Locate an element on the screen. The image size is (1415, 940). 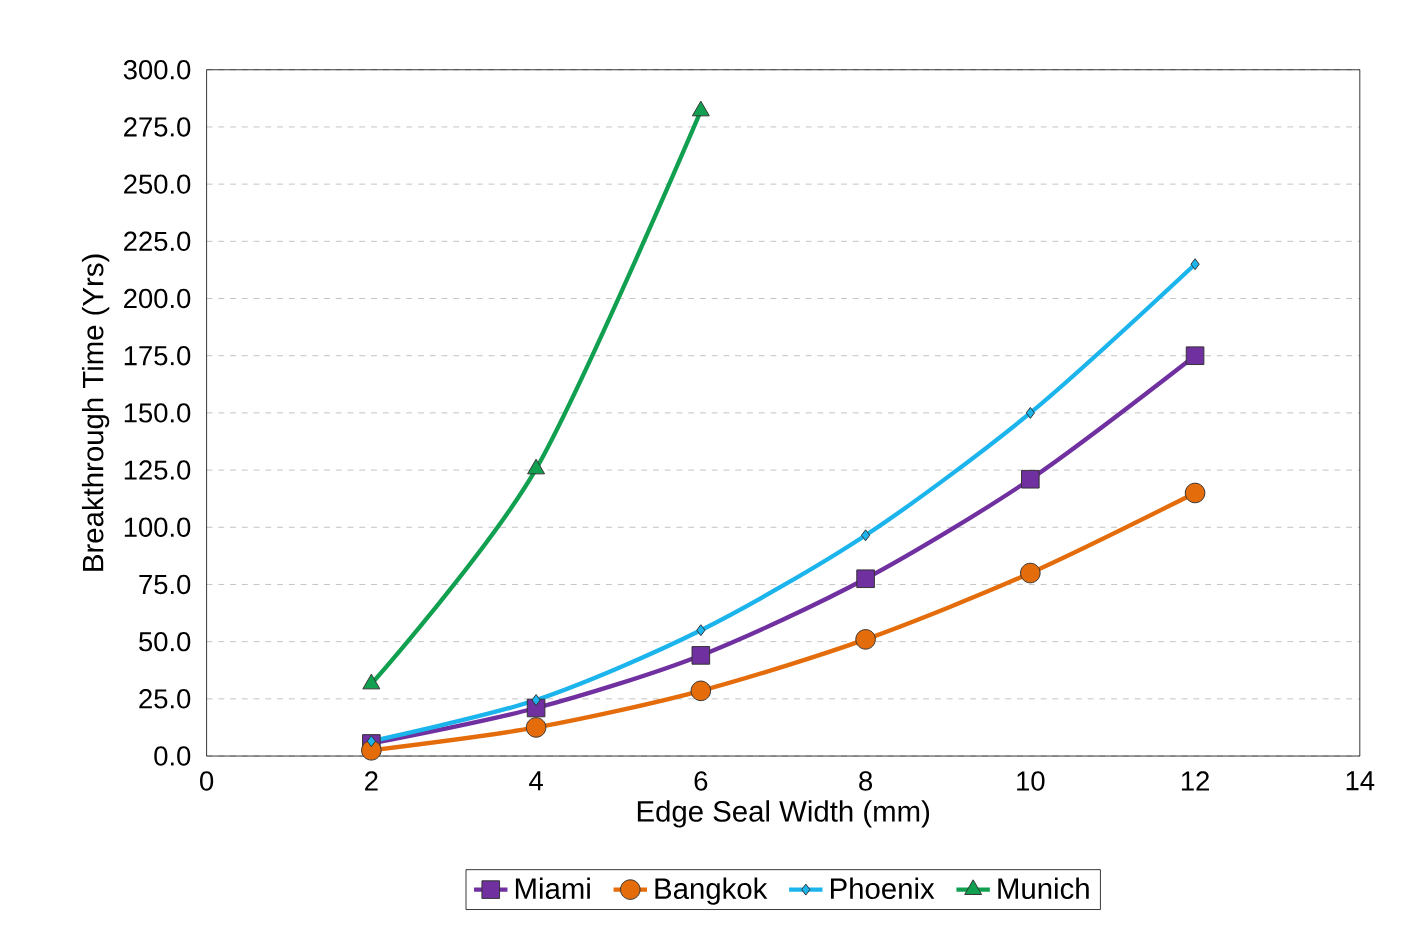
legend-label: Bangkok is located at coordinates (711, 891).